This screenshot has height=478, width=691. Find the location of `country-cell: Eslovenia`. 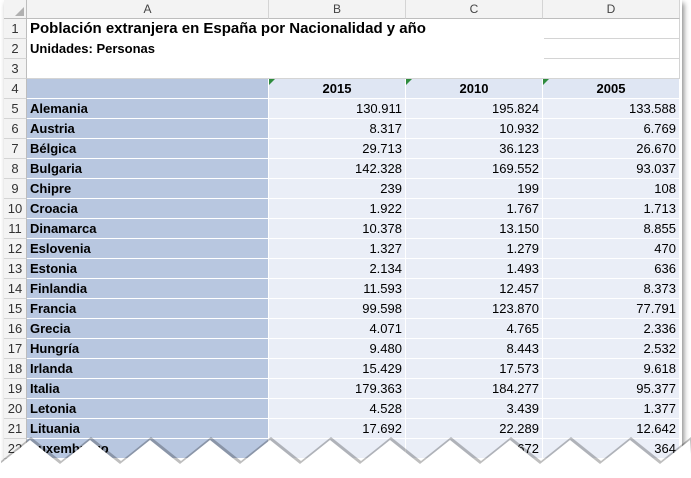

country-cell: Eslovenia is located at coordinates (148, 249).